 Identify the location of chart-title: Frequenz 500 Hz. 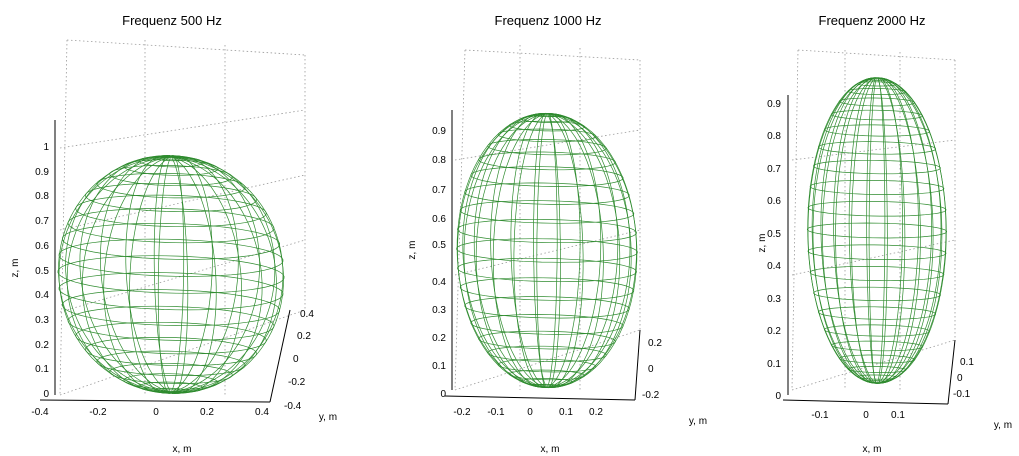
(172, 20).